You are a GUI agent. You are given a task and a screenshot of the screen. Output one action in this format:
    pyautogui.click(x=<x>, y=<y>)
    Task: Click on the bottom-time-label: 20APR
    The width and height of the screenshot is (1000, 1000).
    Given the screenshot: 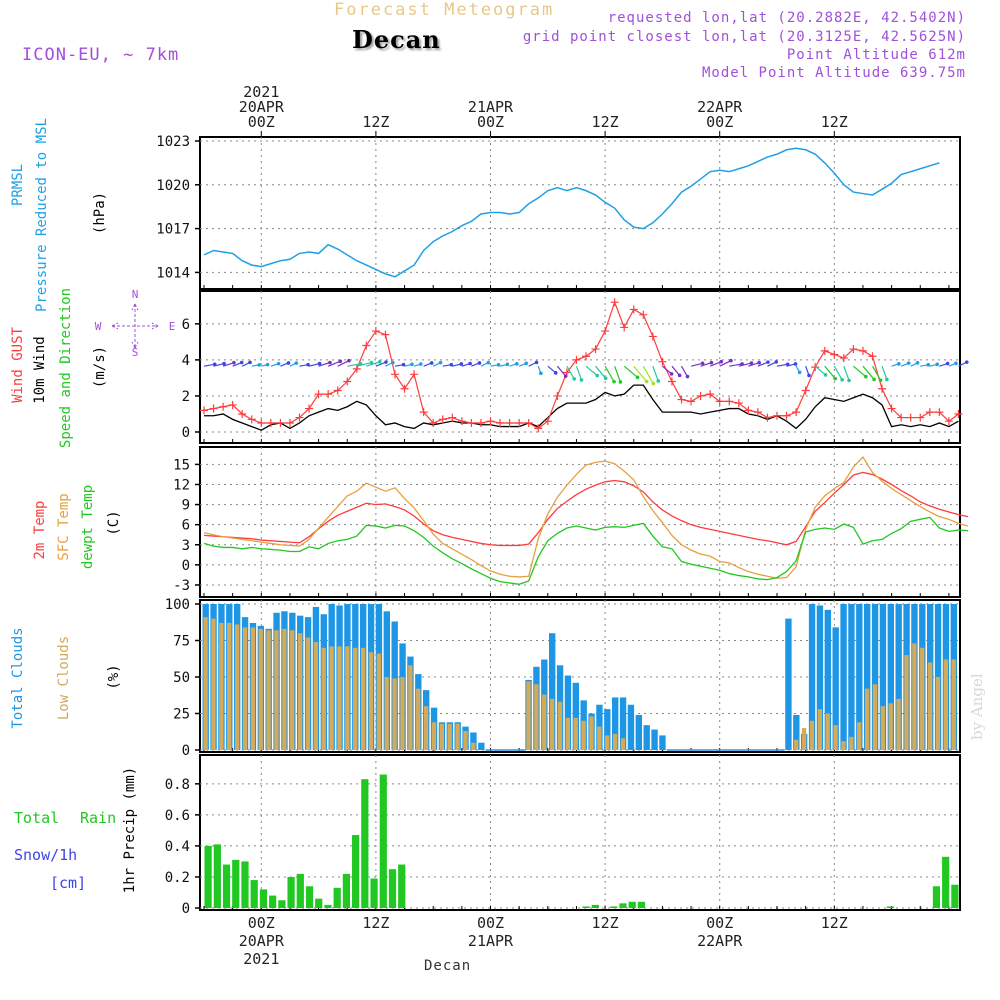 What is the action you would take?
    pyautogui.click(x=262, y=941)
    